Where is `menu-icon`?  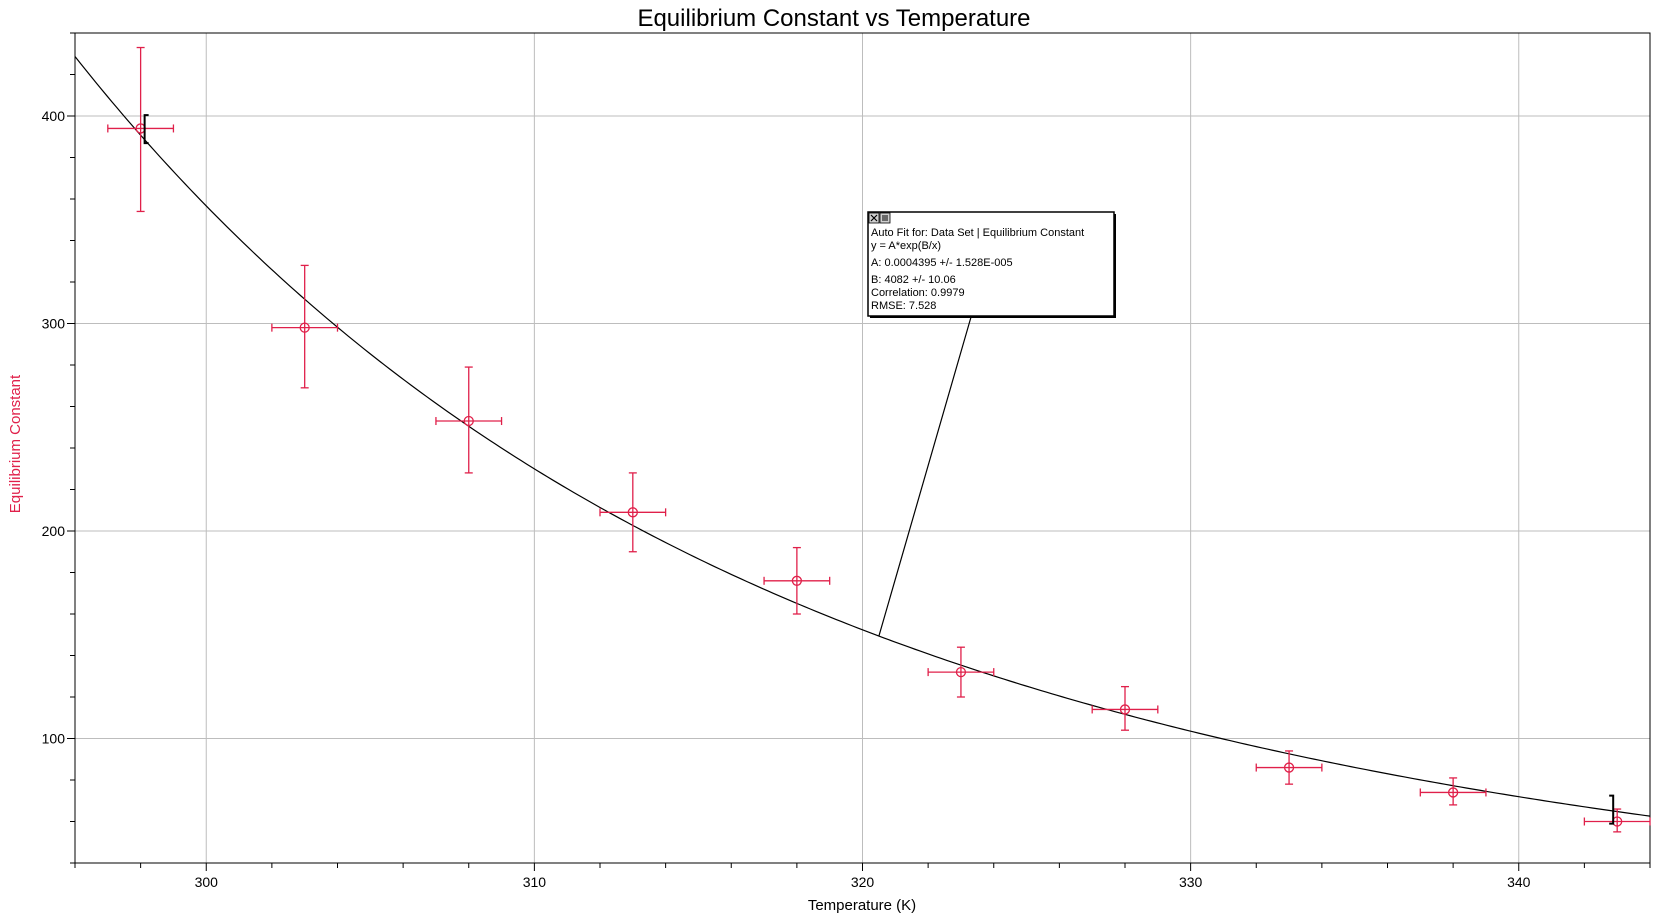 menu-icon is located at coordinates (885, 218).